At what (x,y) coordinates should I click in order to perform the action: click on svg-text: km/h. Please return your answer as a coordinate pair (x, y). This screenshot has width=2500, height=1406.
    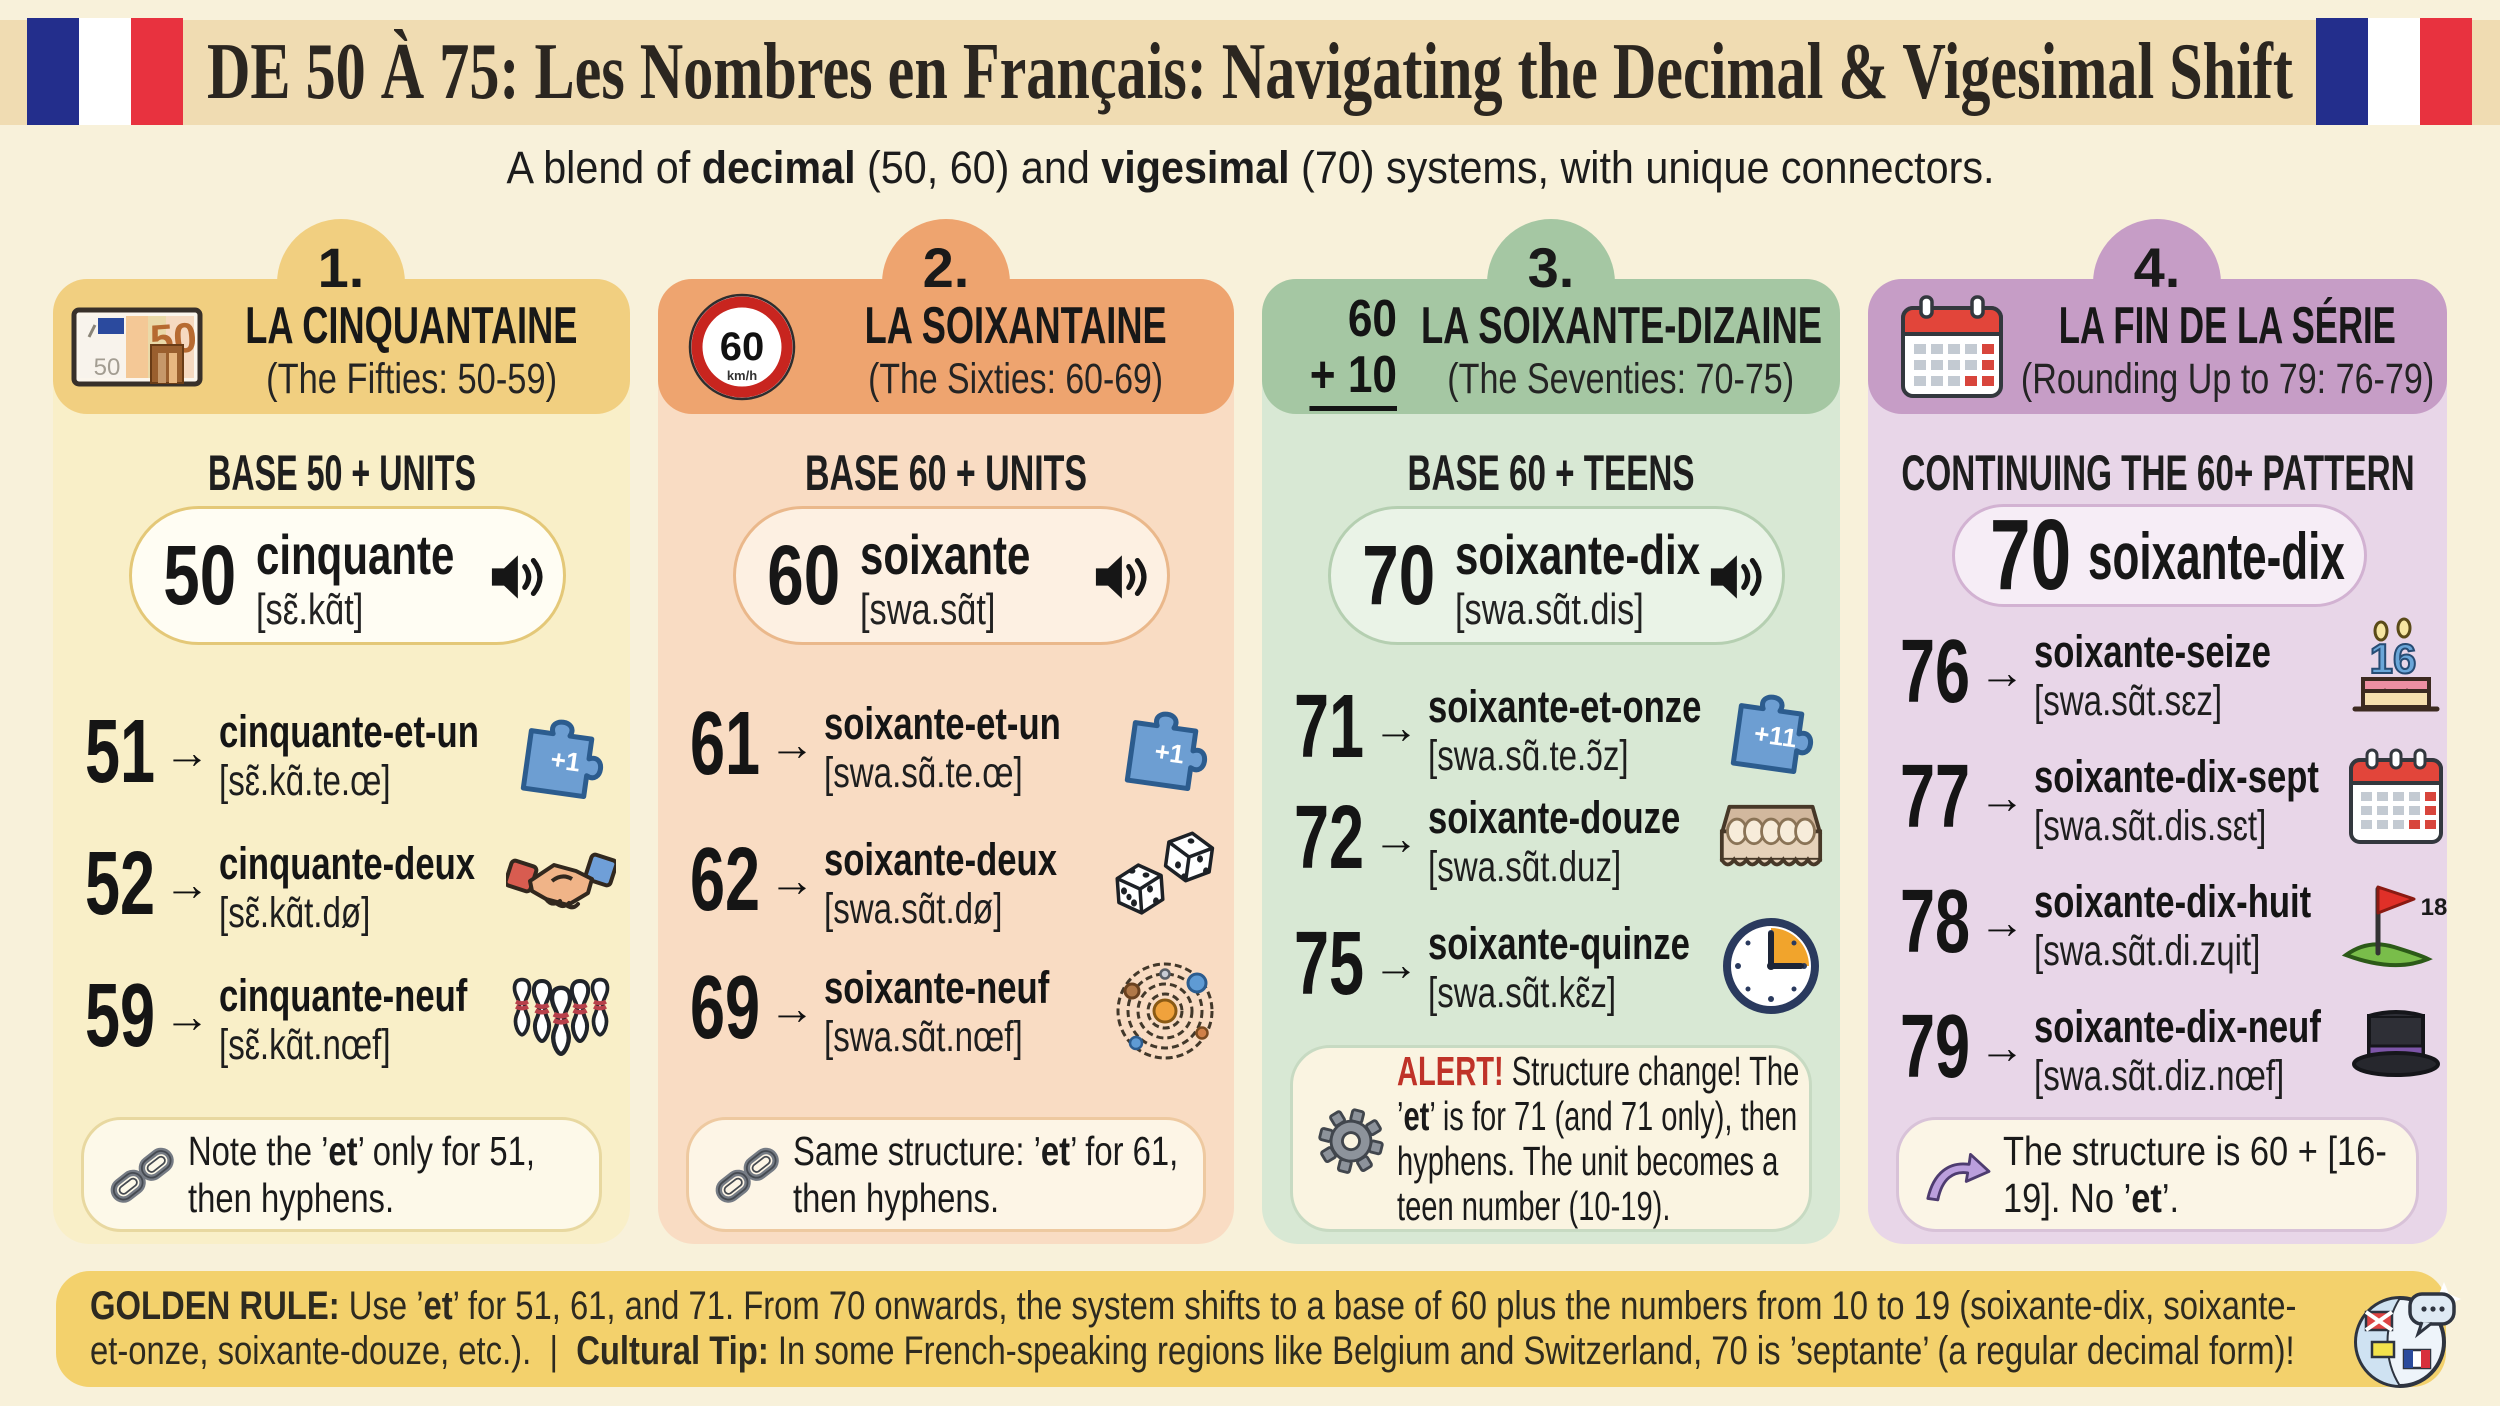
    Looking at the image, I should click on (742, 375).